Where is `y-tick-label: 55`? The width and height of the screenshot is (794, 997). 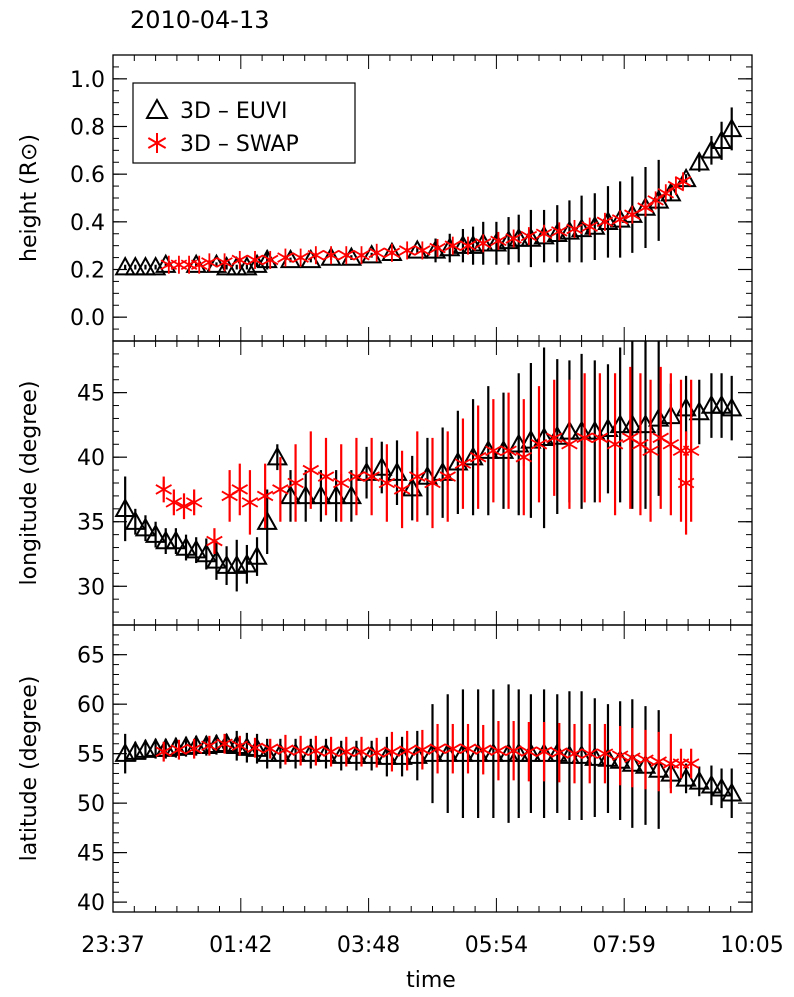 y-tick-label: 55 is located at coordinates (91, 755).